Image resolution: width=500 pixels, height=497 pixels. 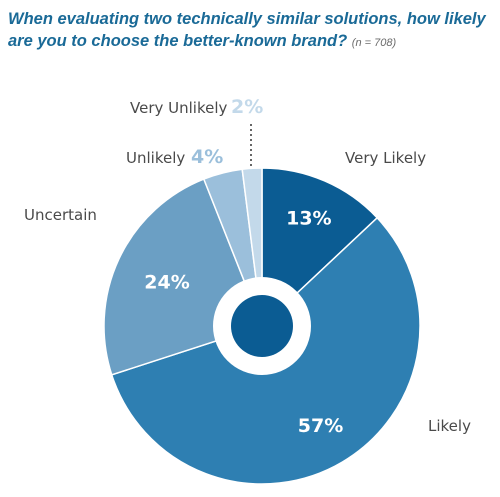 I want to click on sample-size-note: (n = 708), so click(x=374, y=43).